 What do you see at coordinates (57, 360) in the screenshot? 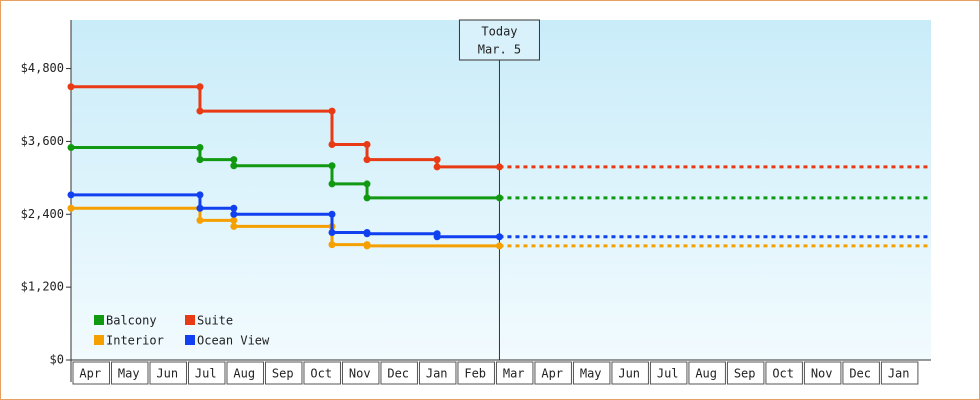
I see `y-tick-label: $0` at bounding box center [57, 360].